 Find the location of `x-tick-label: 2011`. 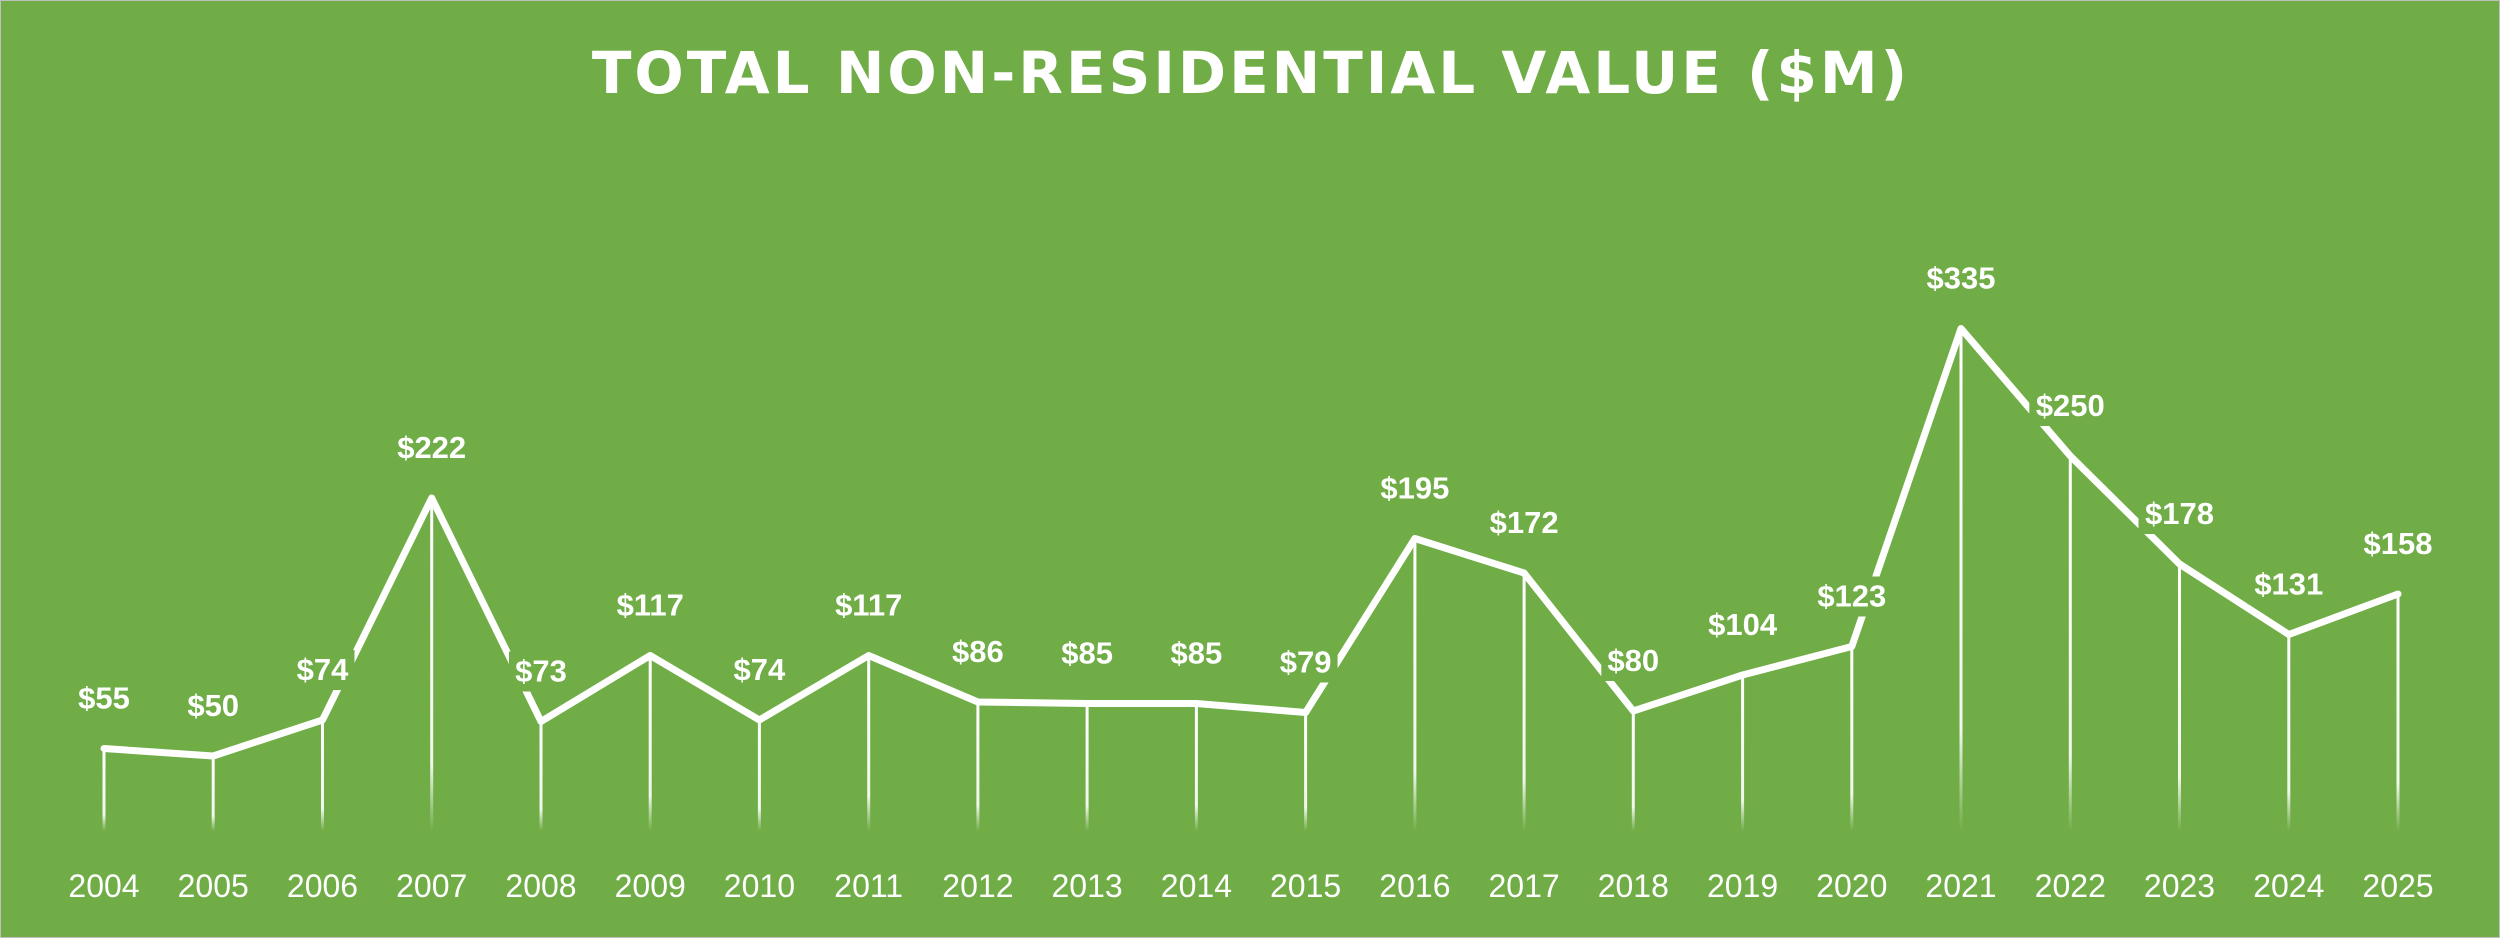

x-tick-label: 2011 is located at coordinates (868, 886).